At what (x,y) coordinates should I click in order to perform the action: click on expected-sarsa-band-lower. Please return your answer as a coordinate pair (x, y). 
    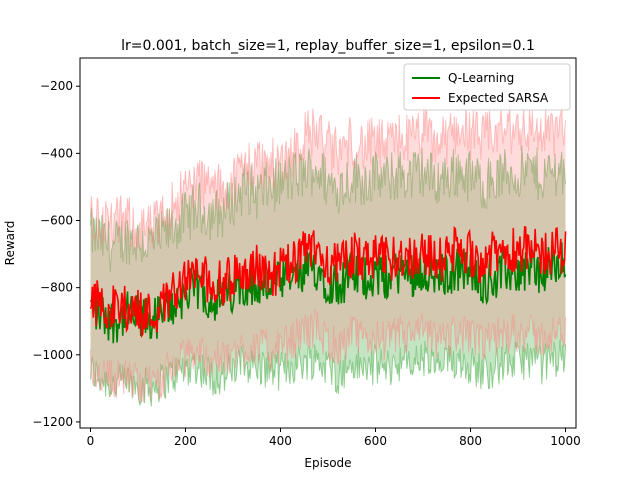
    Looking at the image, I should click on (328, 355).